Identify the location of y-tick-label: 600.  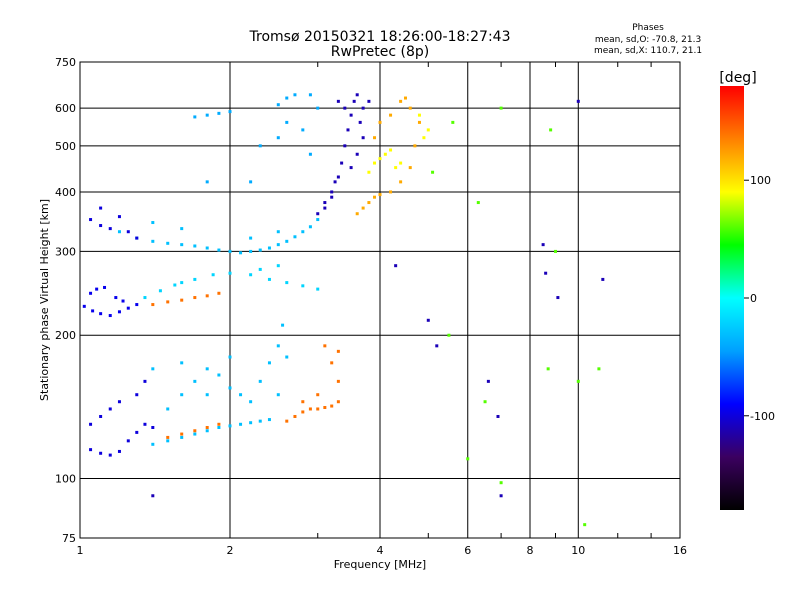
(65, 108).